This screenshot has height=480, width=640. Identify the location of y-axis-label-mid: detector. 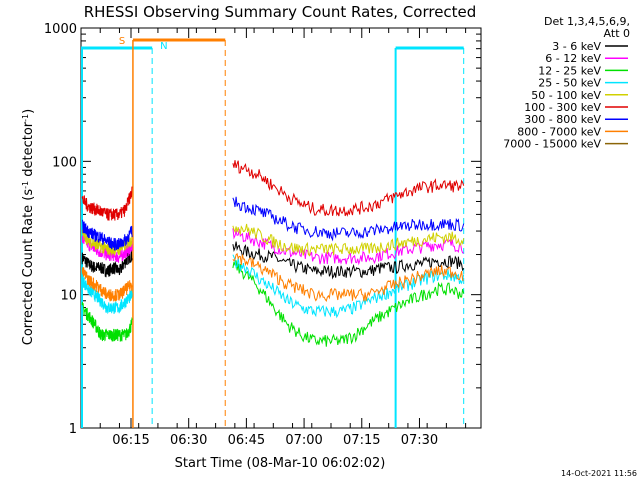
(28, 151).